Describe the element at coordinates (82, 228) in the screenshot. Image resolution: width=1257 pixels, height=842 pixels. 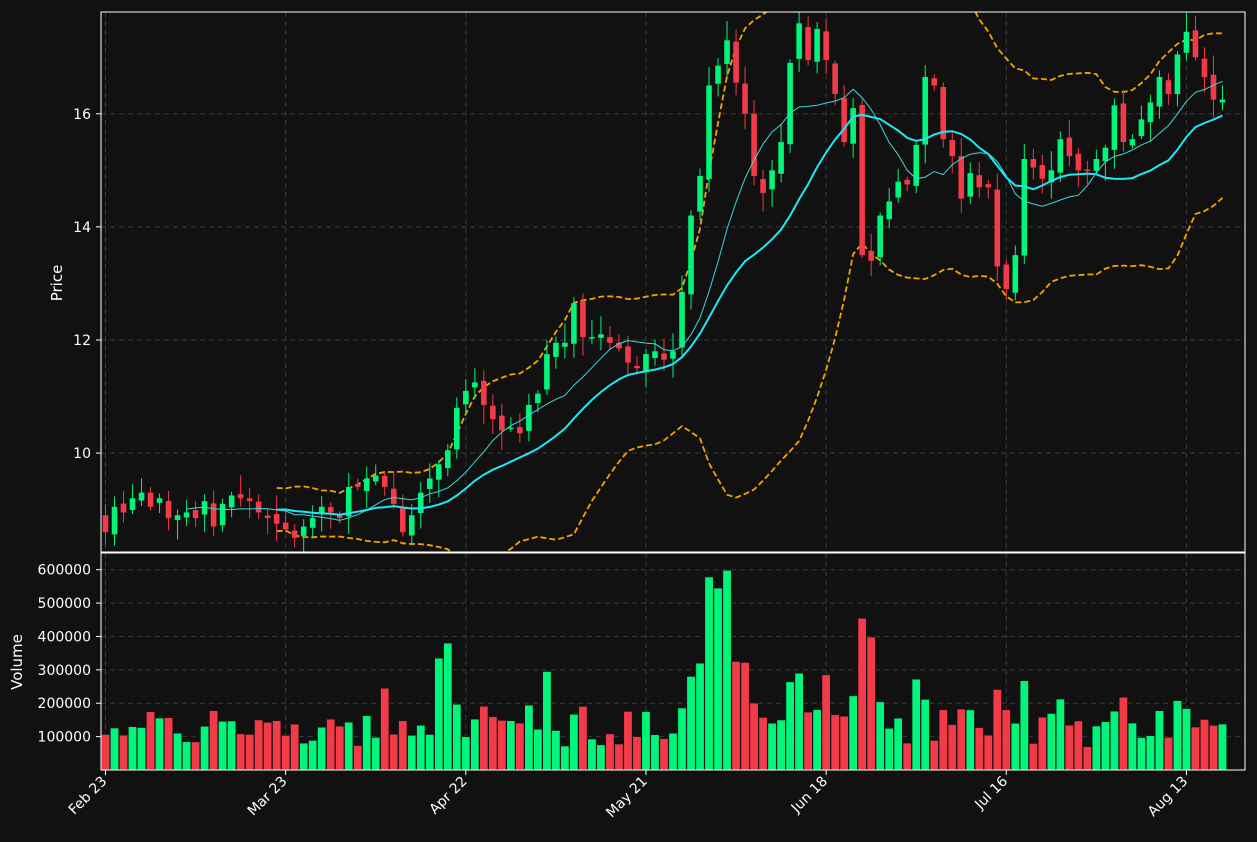
I see `price-tick-label: 14` at that location.